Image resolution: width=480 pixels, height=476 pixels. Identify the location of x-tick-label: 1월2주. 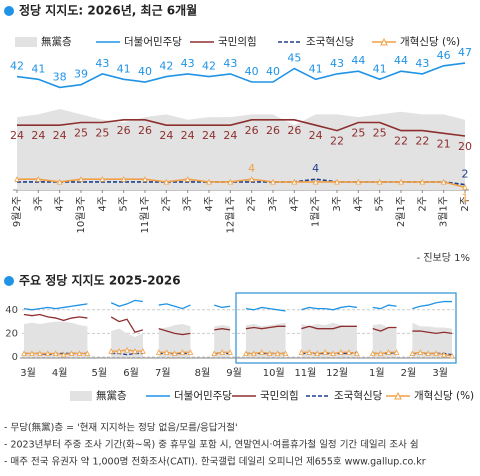
(316, 211).